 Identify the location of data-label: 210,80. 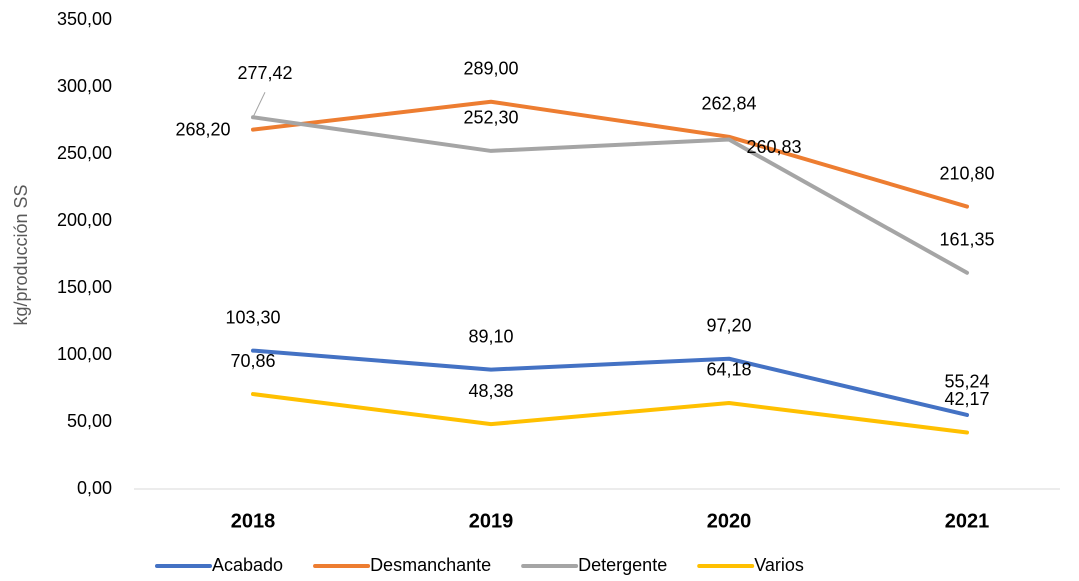
(966, 173).